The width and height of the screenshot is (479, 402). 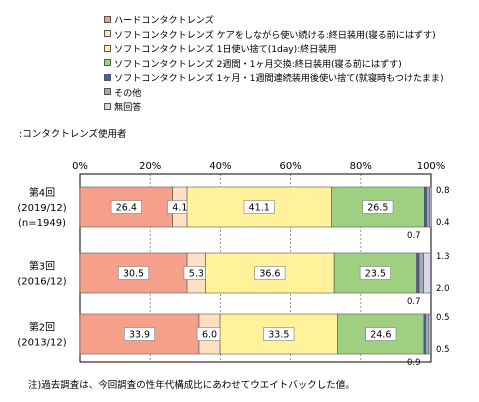 I want to click on legend-item: ソフトコンタクトレンズ 1日使い捨て(1day):終日装用, so click(x=290, y=48).